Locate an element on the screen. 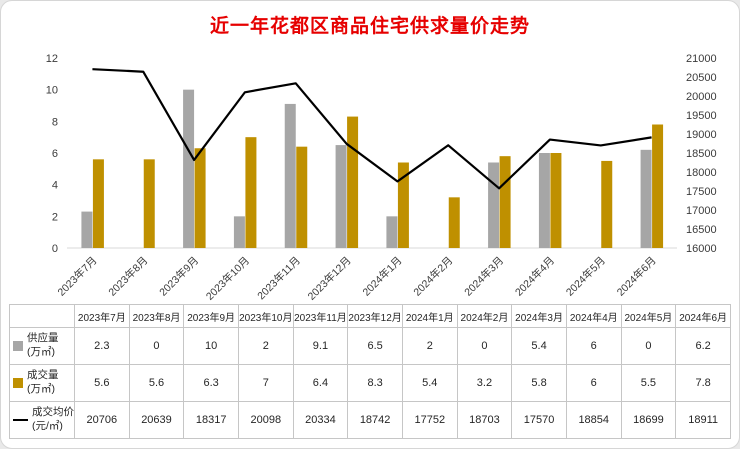 The width and height of the screenshot is (740, 449). month-header-cell: 2024年4月 is located at coordinates (593, 316).